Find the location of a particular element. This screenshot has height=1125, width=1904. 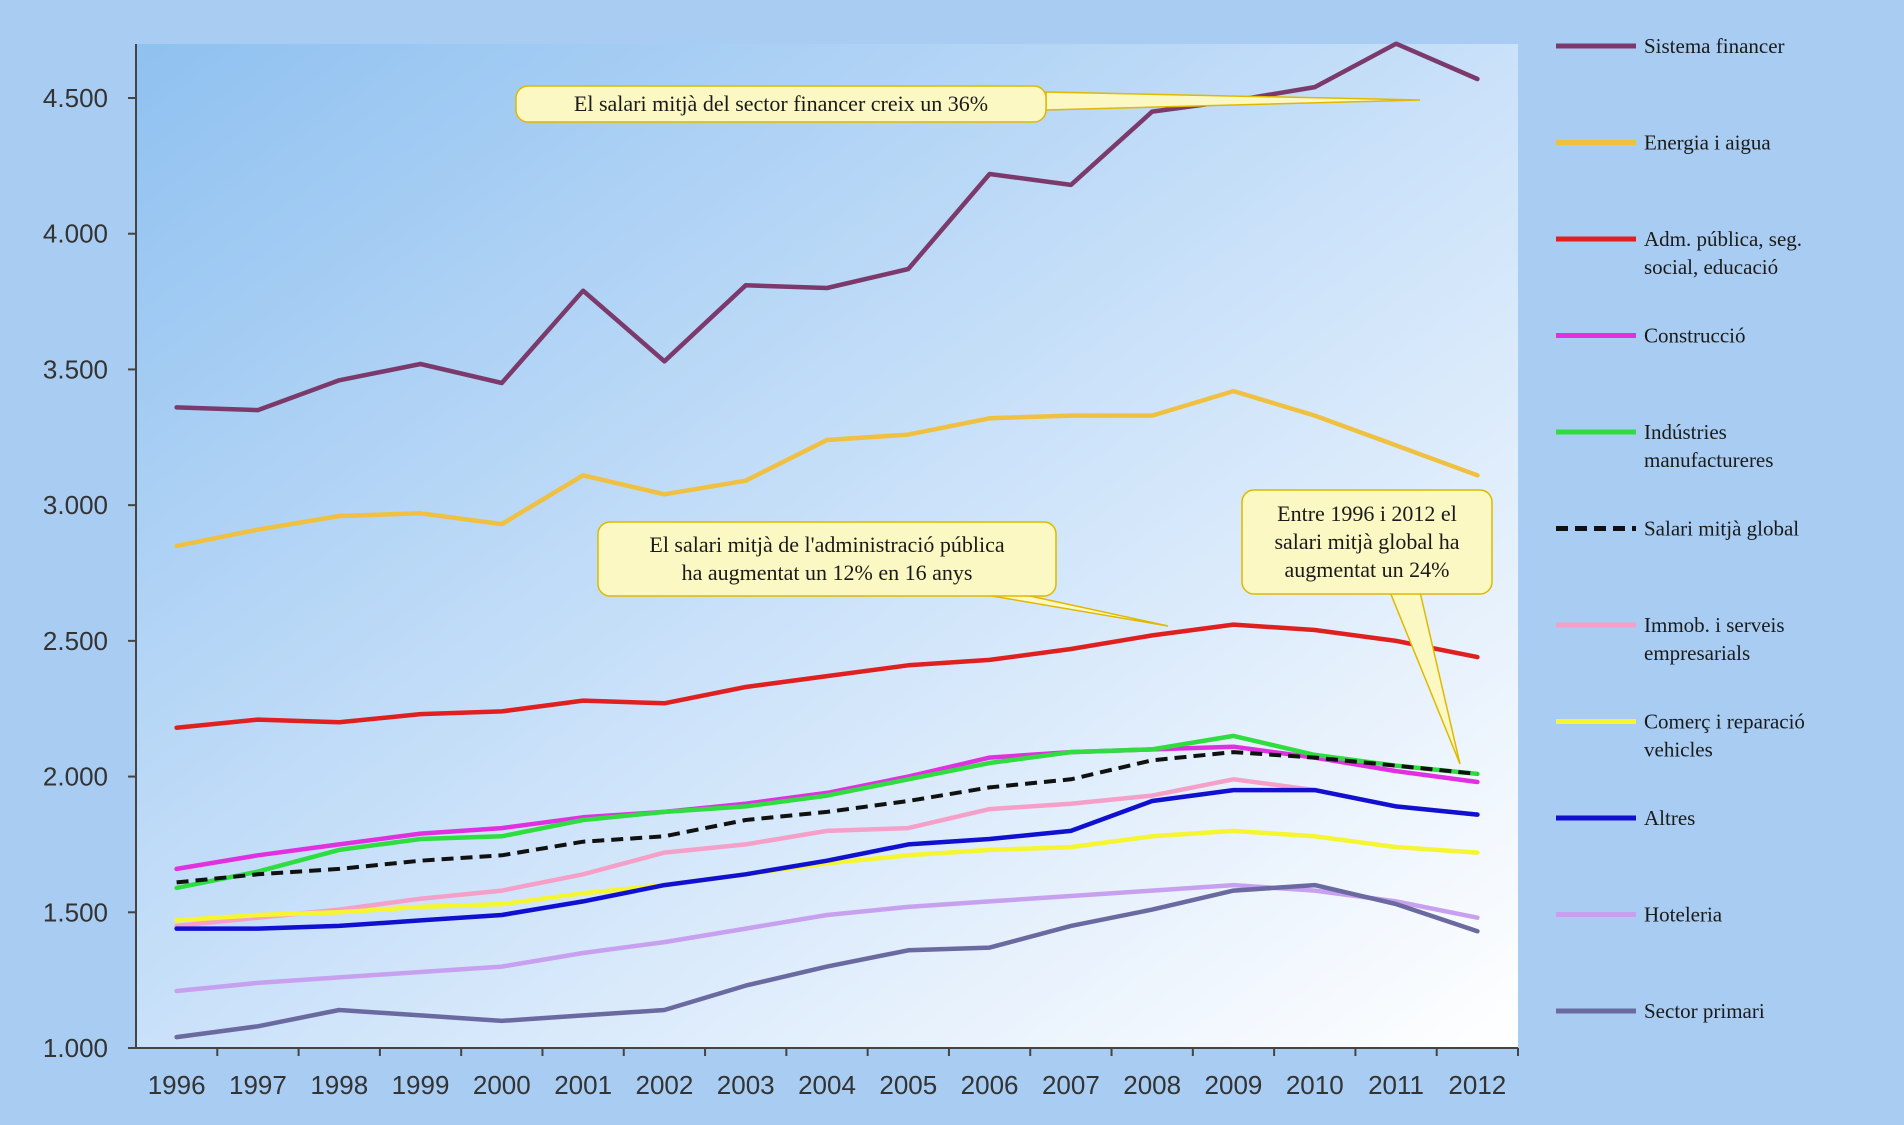

legend-item-1: Energia i aigua is located at coordinates (1663, 143).